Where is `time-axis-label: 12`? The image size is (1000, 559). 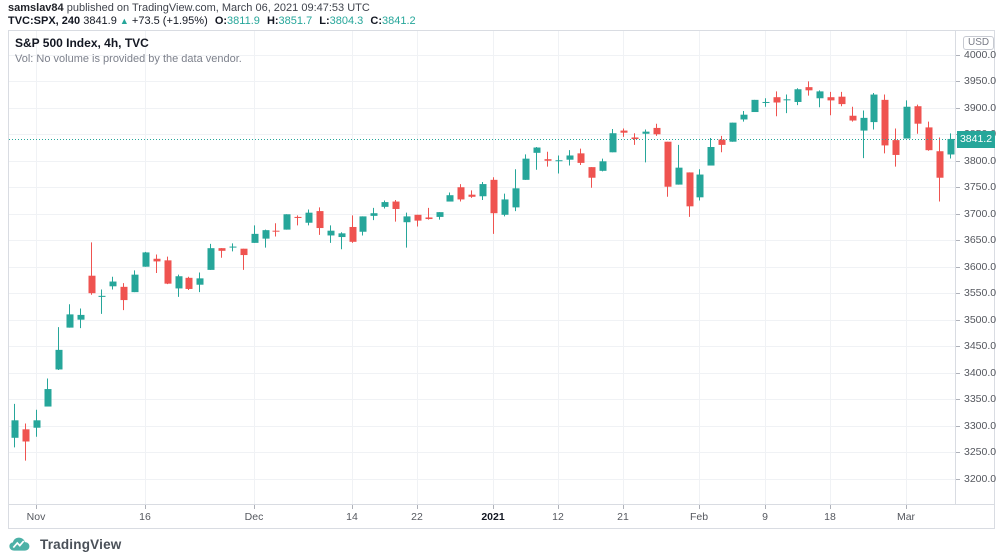
time-axis-label: 12 is located at coordinates (558, 517).